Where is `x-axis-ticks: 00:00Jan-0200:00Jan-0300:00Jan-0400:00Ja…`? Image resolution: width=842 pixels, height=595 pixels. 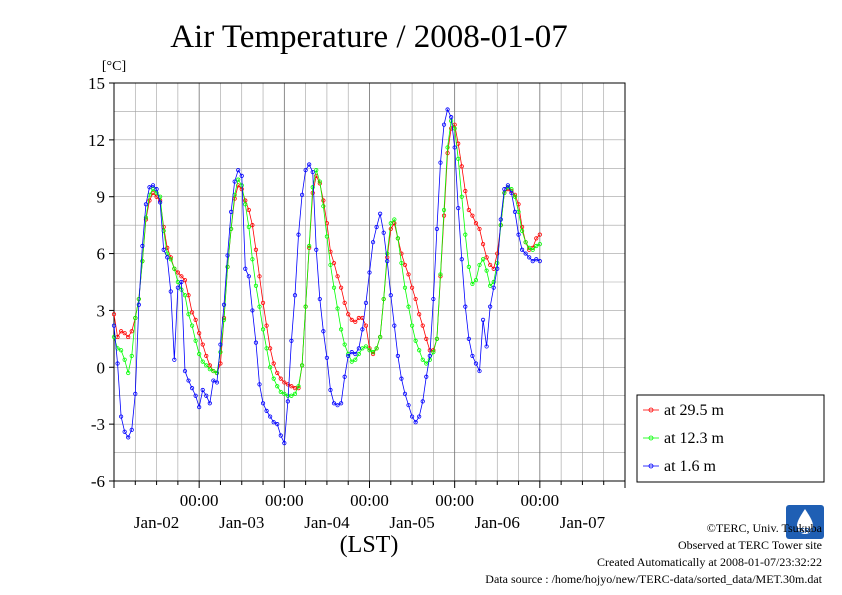
x-axis-ticks: 00:00Jan-0200:00Jan-0300:00Jan-0400:00Ja… is located at coordinates (369, 506).